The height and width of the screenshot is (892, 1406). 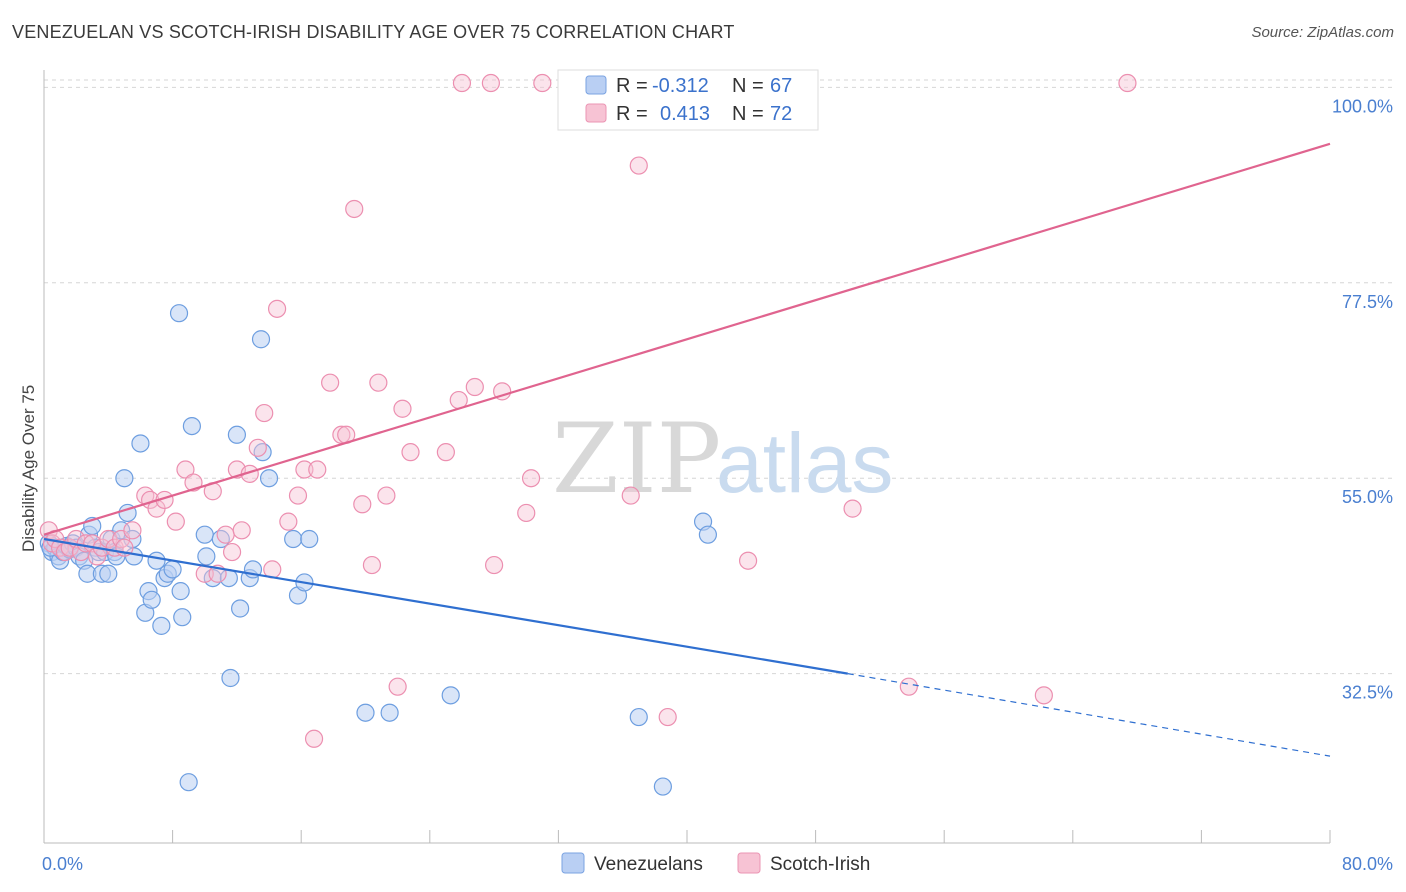 I want to click on watermark: ZIP atlas, so click(x=722, y=459).